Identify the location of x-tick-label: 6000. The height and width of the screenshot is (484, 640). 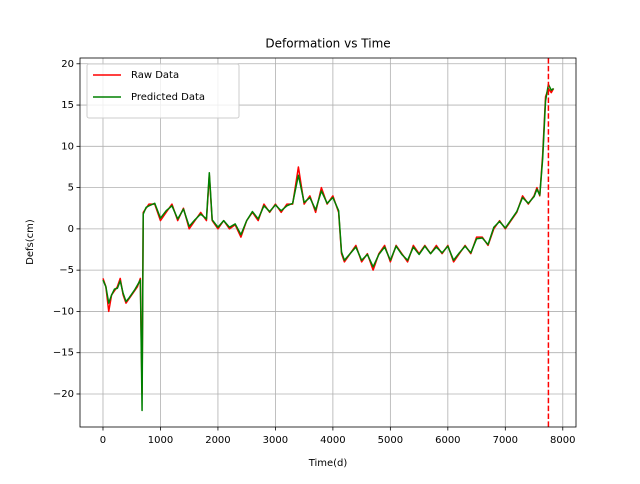
(447, 440).